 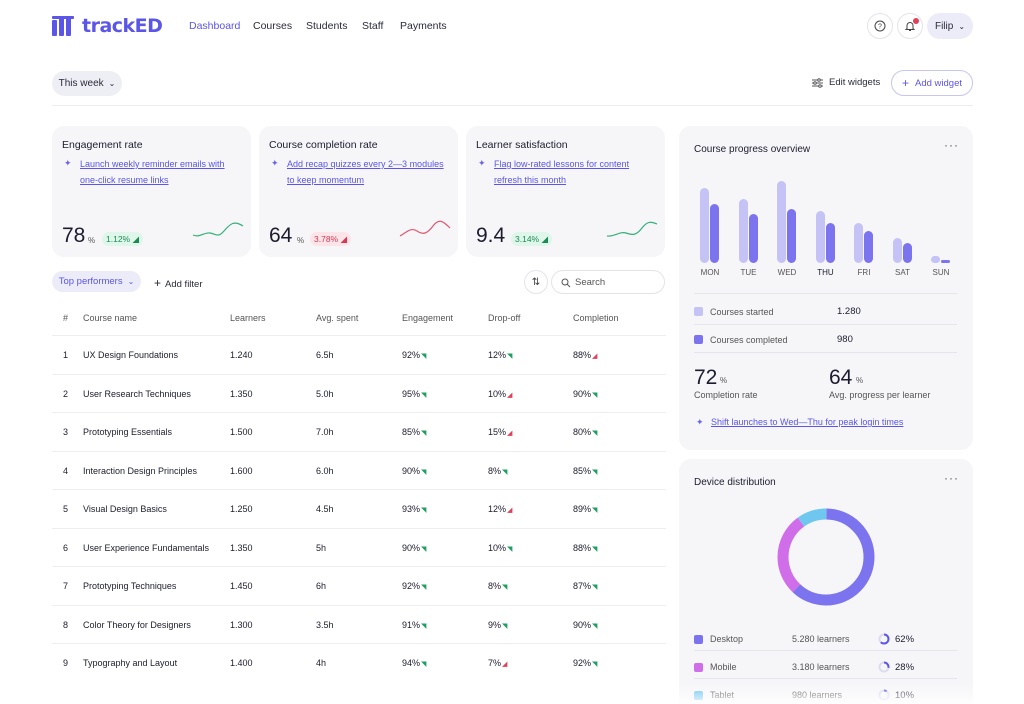 I want to click on period-select: This week ⌄, so click(x=87, y=83).